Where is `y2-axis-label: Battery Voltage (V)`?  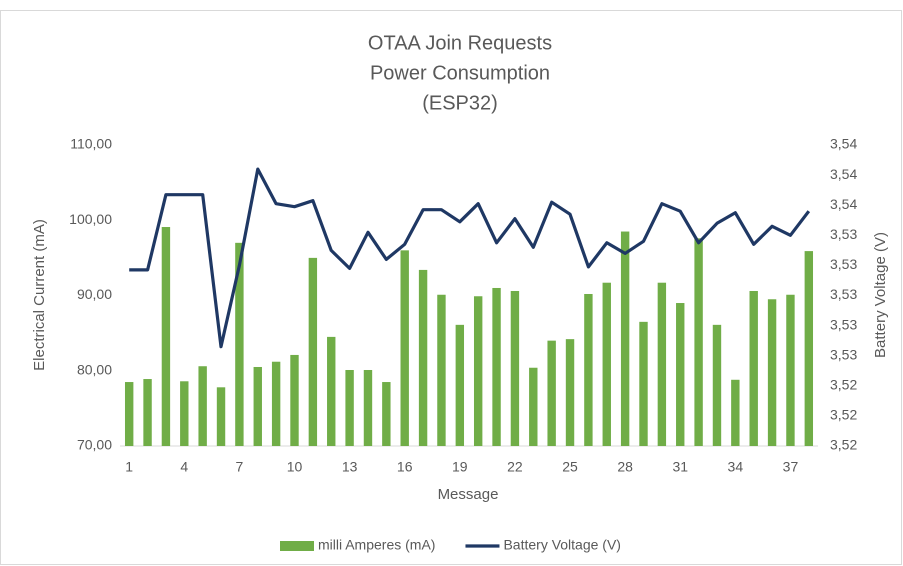 y2-axis-label: Battery Voltage (V) is located at coordinates (880, 295).